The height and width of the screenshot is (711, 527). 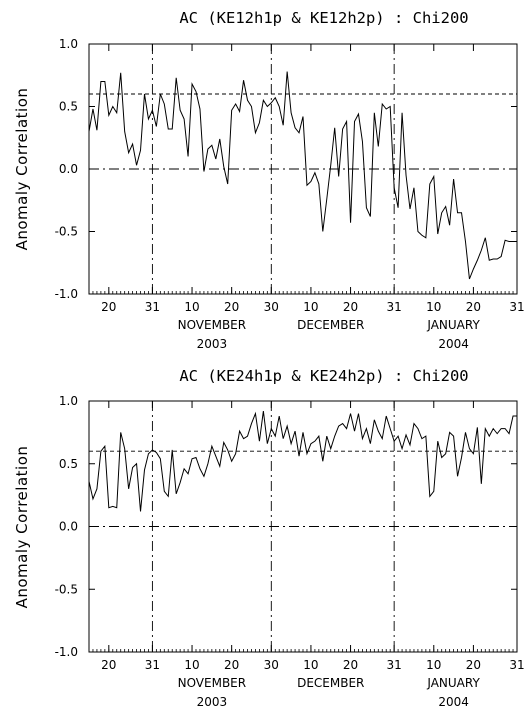 I want to click on chart-title: AC (KE12h1p & KE12h2p) : Chi200, so click(x=323, y=18).